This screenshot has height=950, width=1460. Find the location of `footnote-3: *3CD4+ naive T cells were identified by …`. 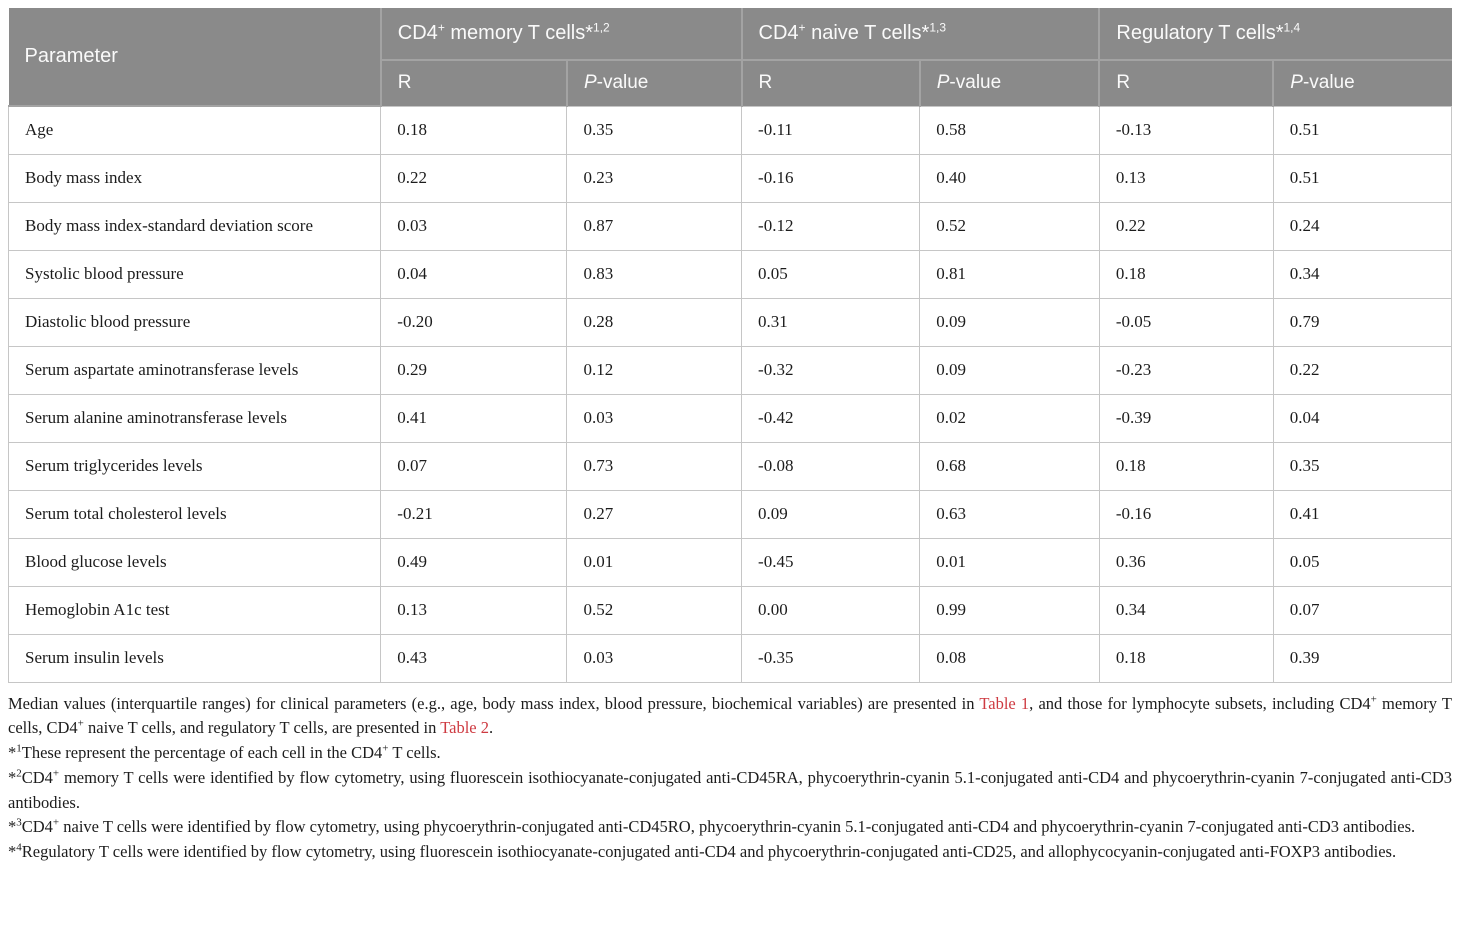

footnote-3: *3CD4+ naive T cells were identified by … is located at coordinates (712, 826).